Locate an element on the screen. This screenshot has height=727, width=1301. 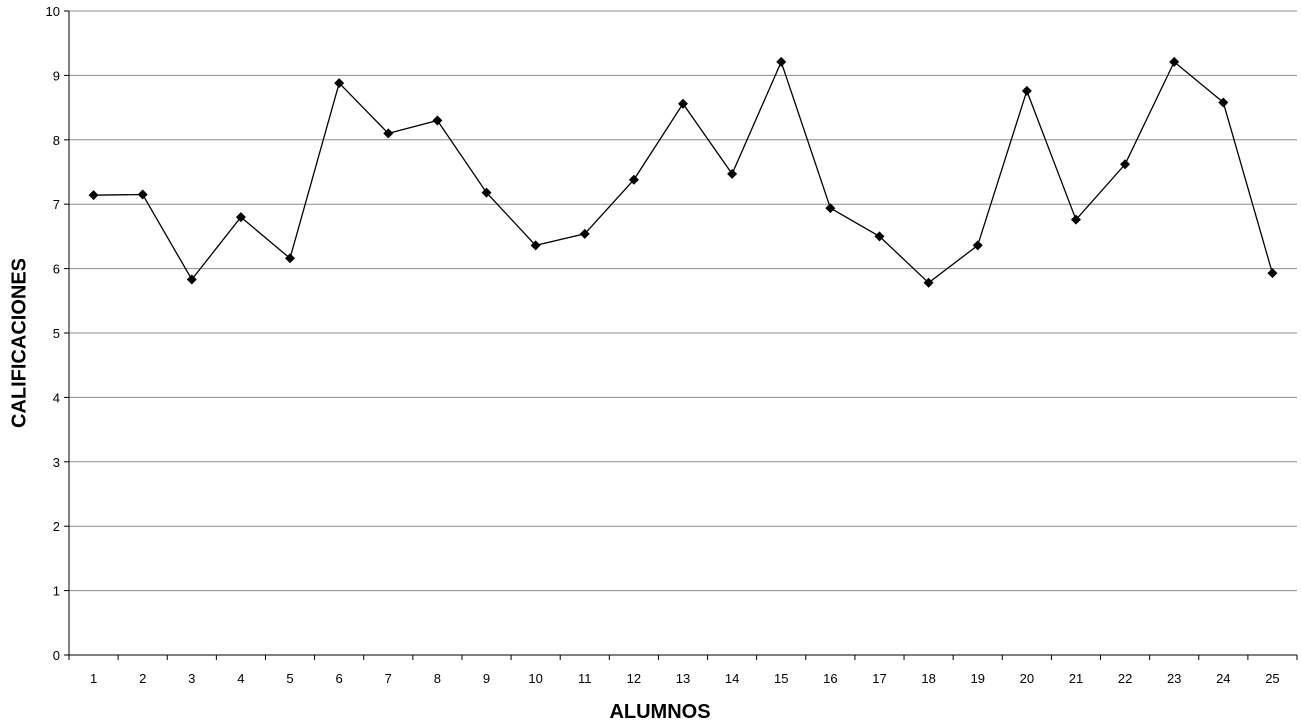
y-tick-label: 1 is located at coordinates (56, 591).